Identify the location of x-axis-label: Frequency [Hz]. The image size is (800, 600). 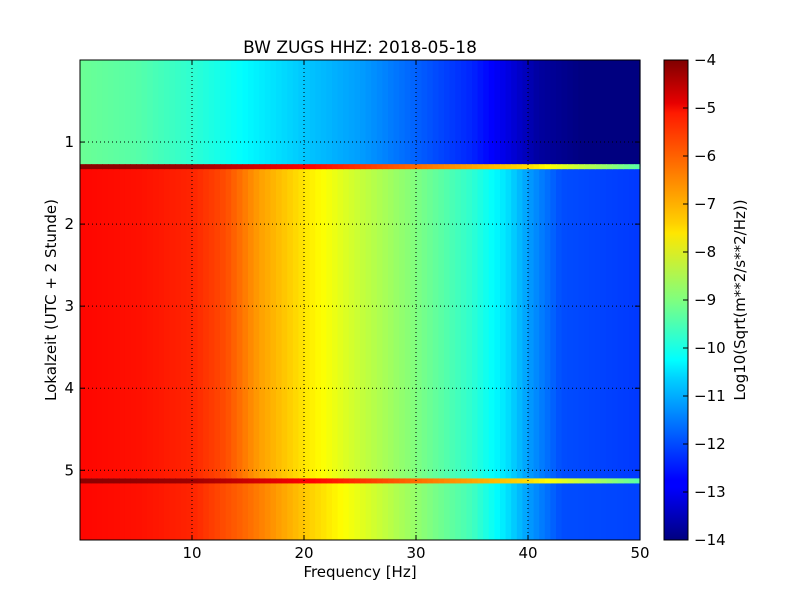
(359, 572).